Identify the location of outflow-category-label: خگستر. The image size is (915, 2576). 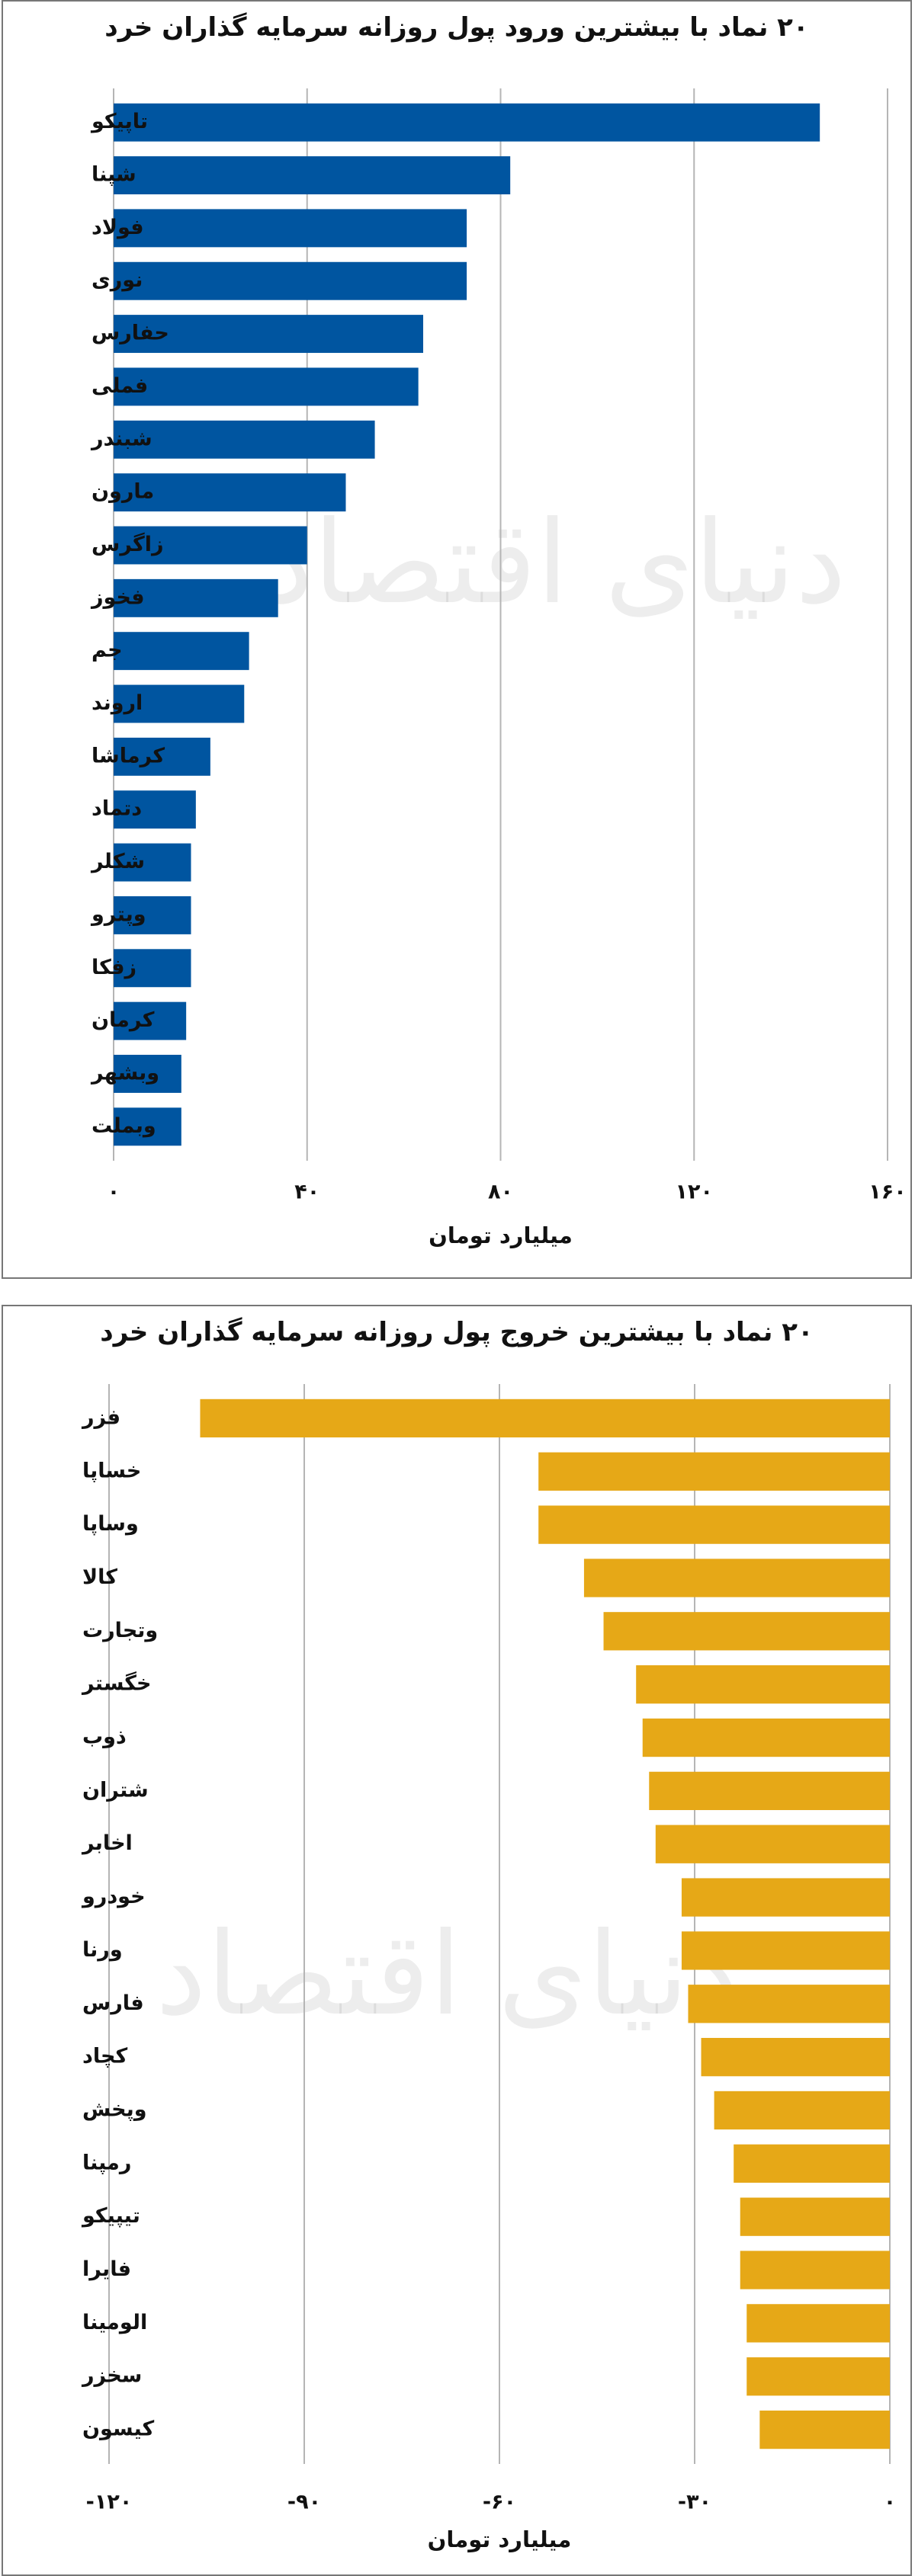
(116, 1683).